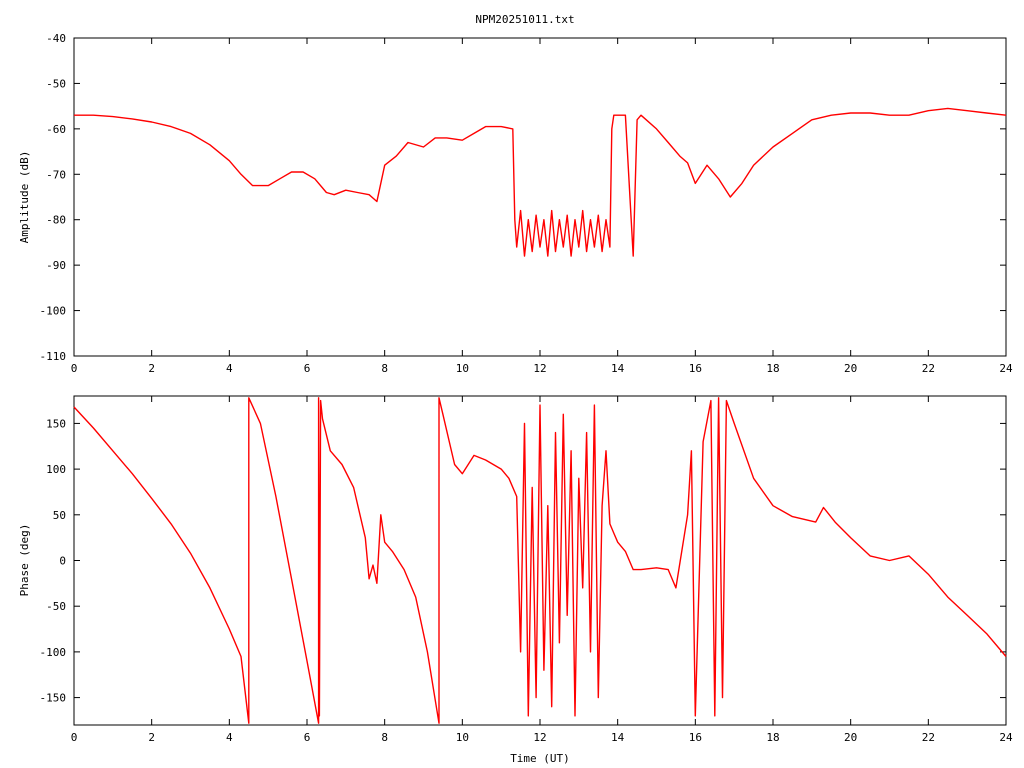  I want to click on phase-y-tick-label: 150, so click(56, 423).